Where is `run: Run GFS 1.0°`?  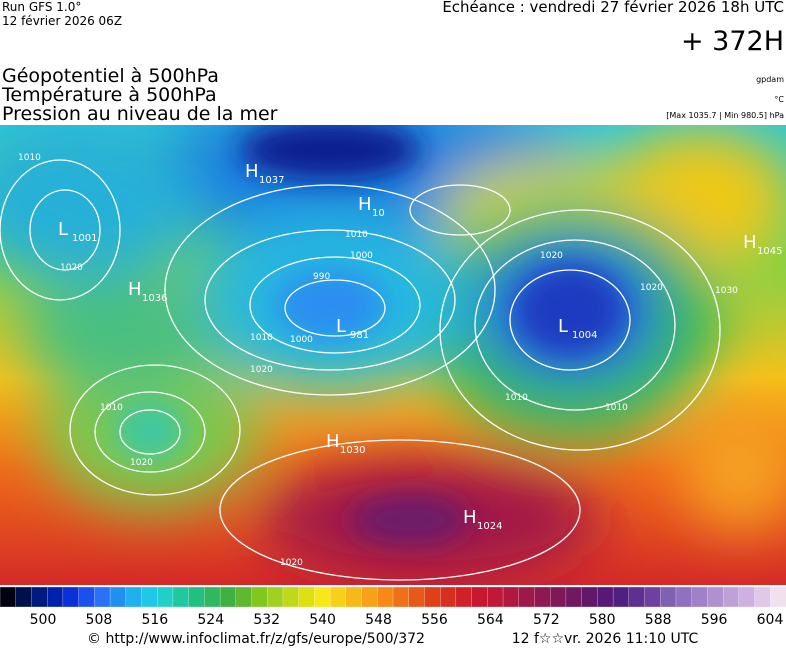
run: Run GFS 1.0° is located at coordinates (41, 7).